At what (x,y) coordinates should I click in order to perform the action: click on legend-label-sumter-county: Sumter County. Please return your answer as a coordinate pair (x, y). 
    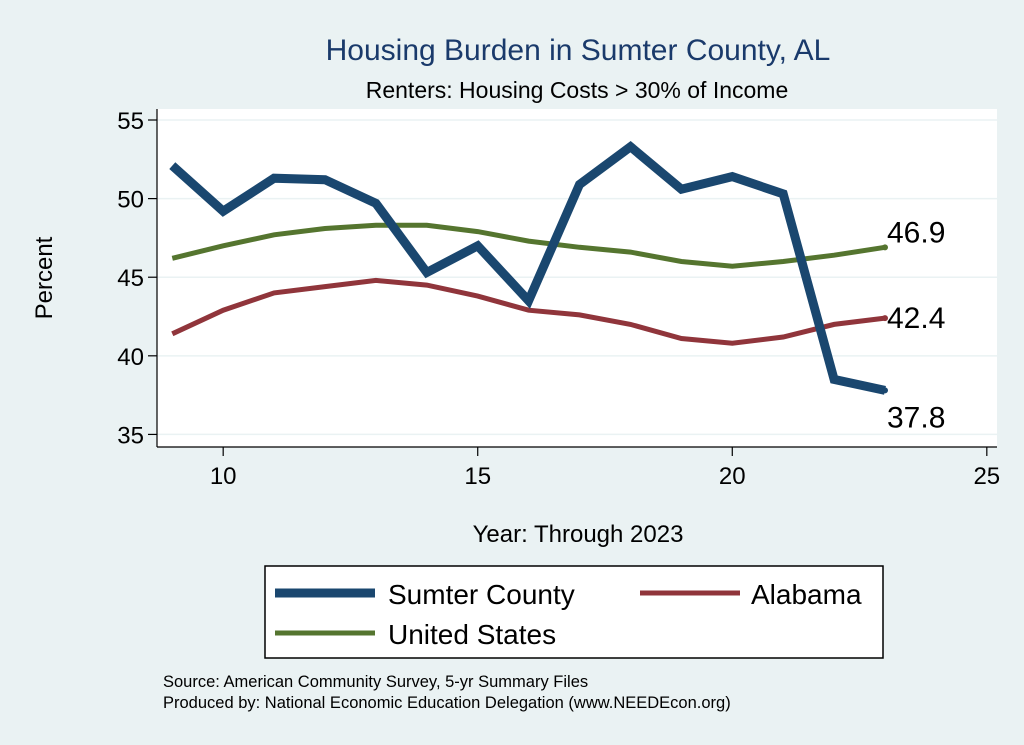
    Looking at the image, I should click on (481, 594).